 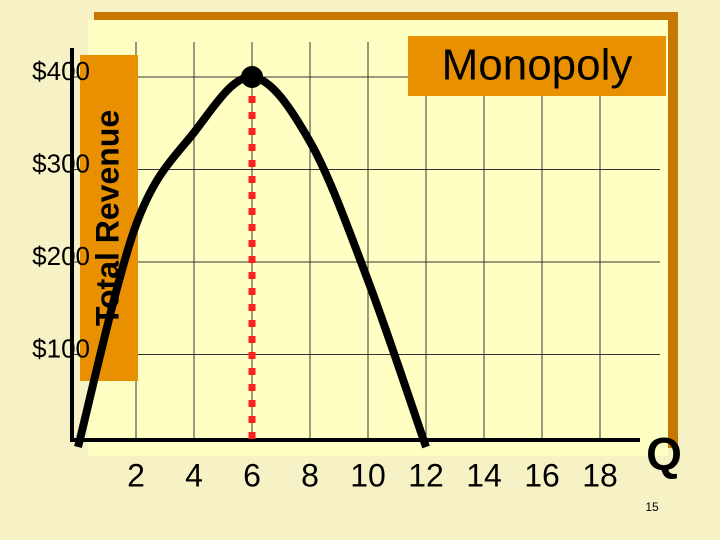 I want to click on y-tick-label: $400, so click(x=61, y=71).